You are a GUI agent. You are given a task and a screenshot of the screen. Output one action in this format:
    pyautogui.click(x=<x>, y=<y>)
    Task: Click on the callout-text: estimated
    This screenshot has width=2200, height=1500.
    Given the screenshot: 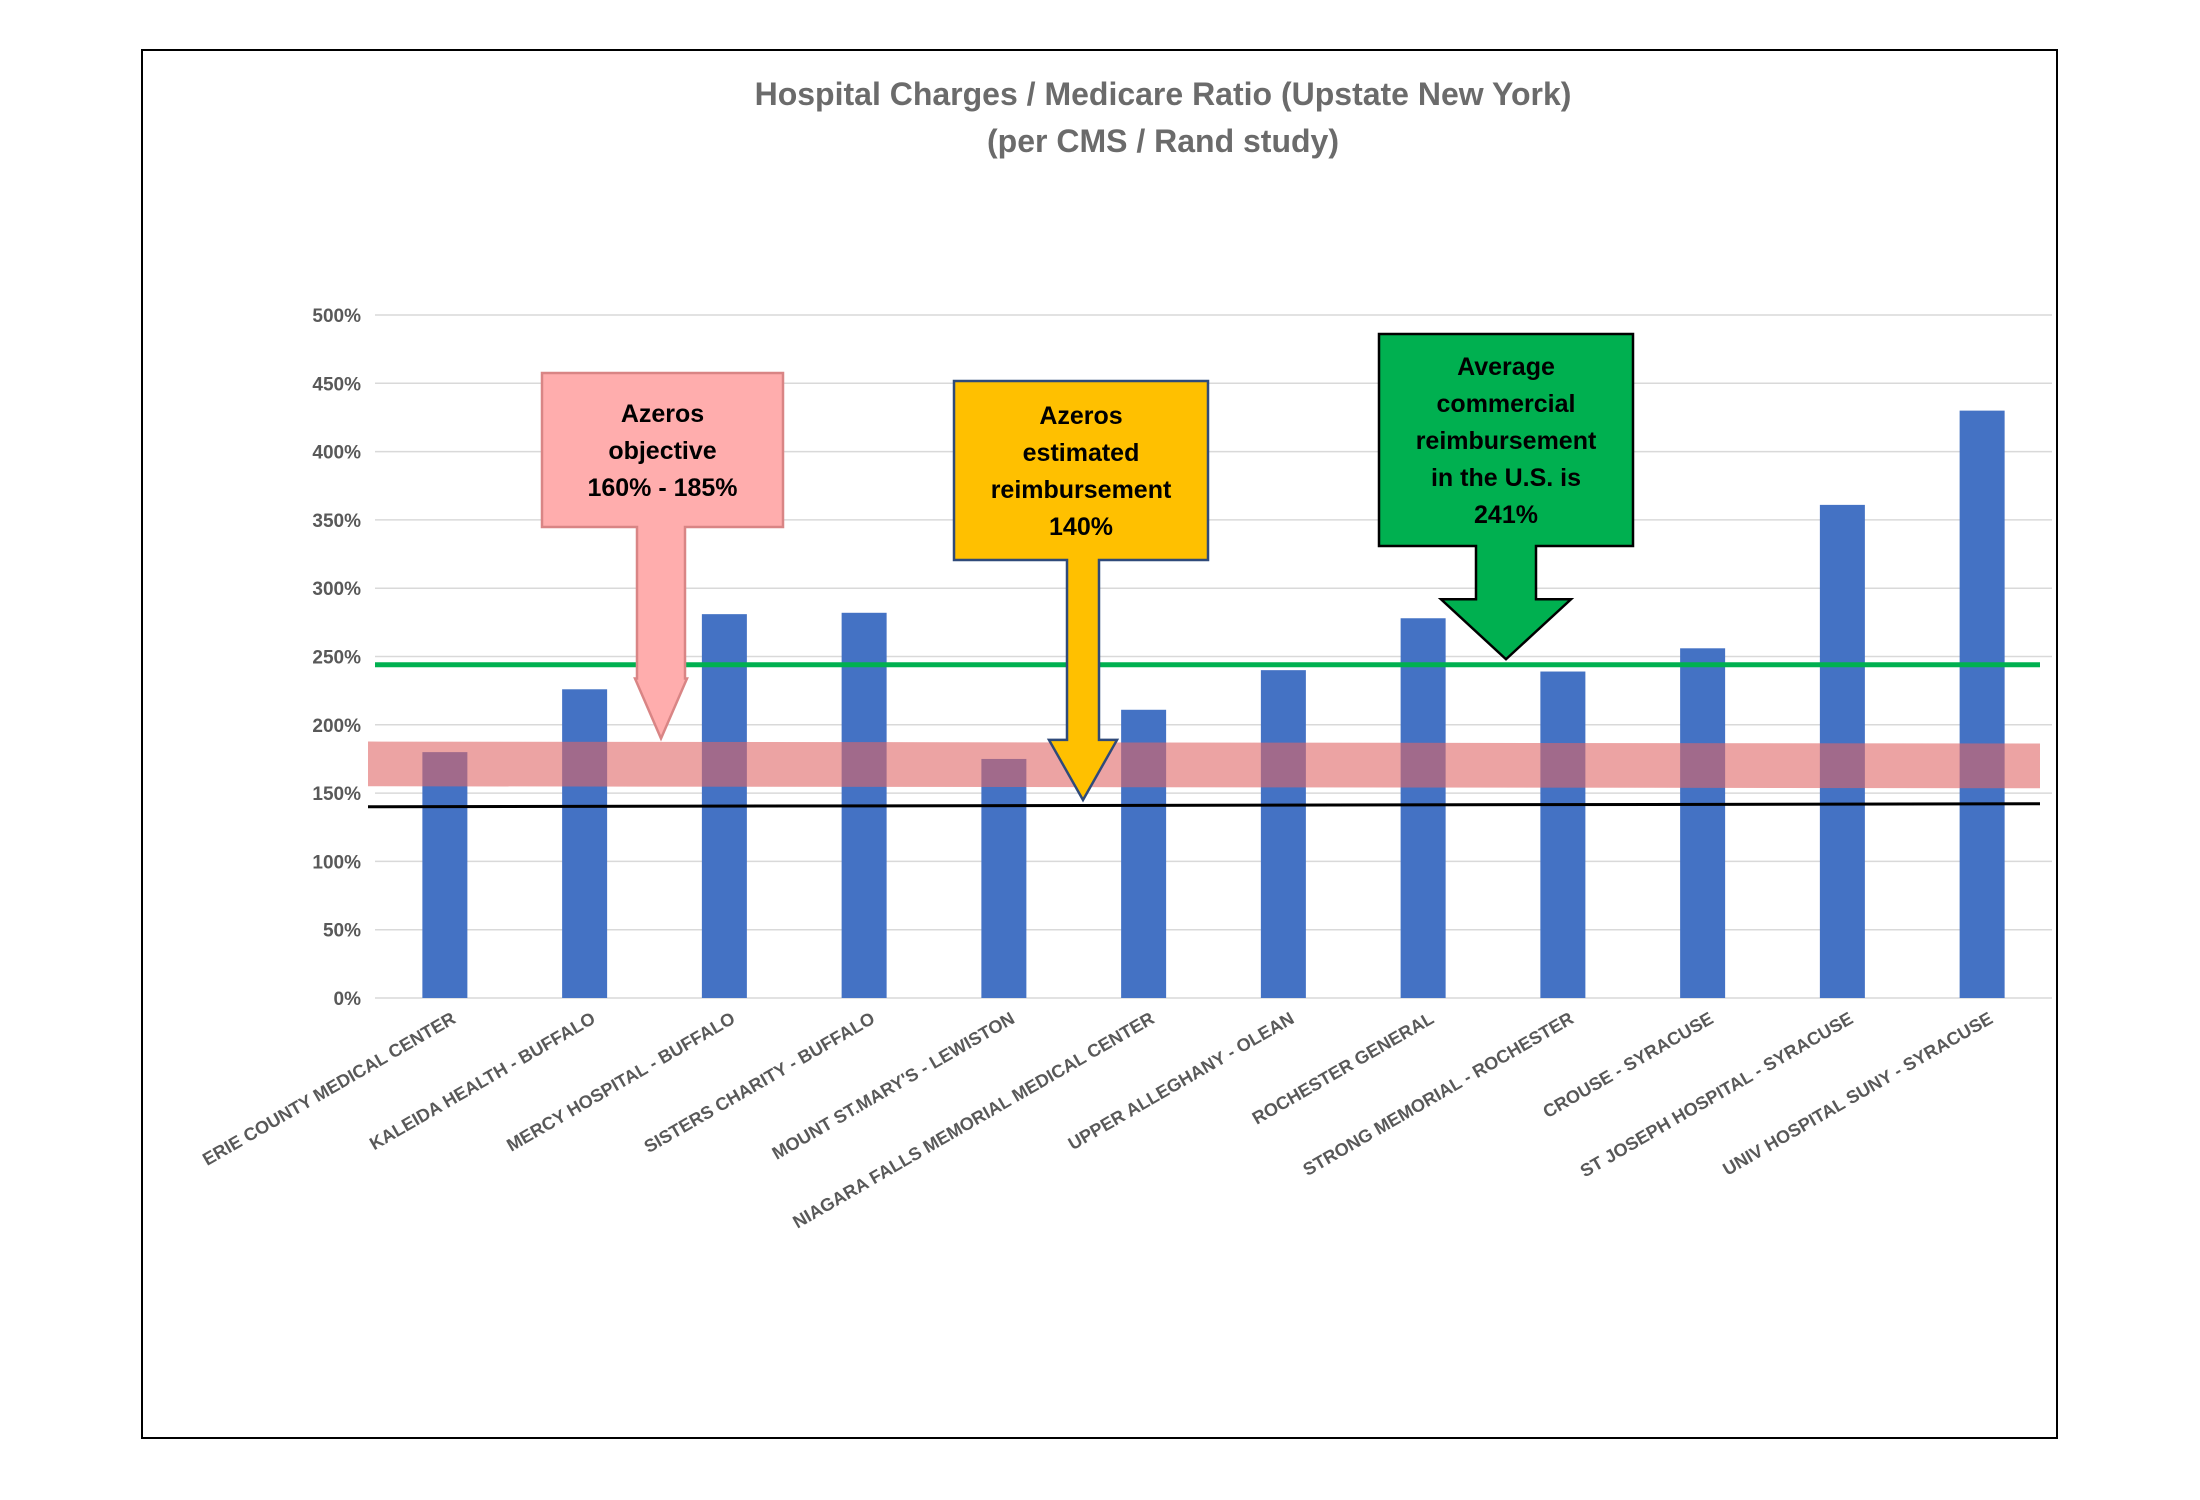 What is the action you would take?
    pyautogui.click(x=1081, y=453)
    